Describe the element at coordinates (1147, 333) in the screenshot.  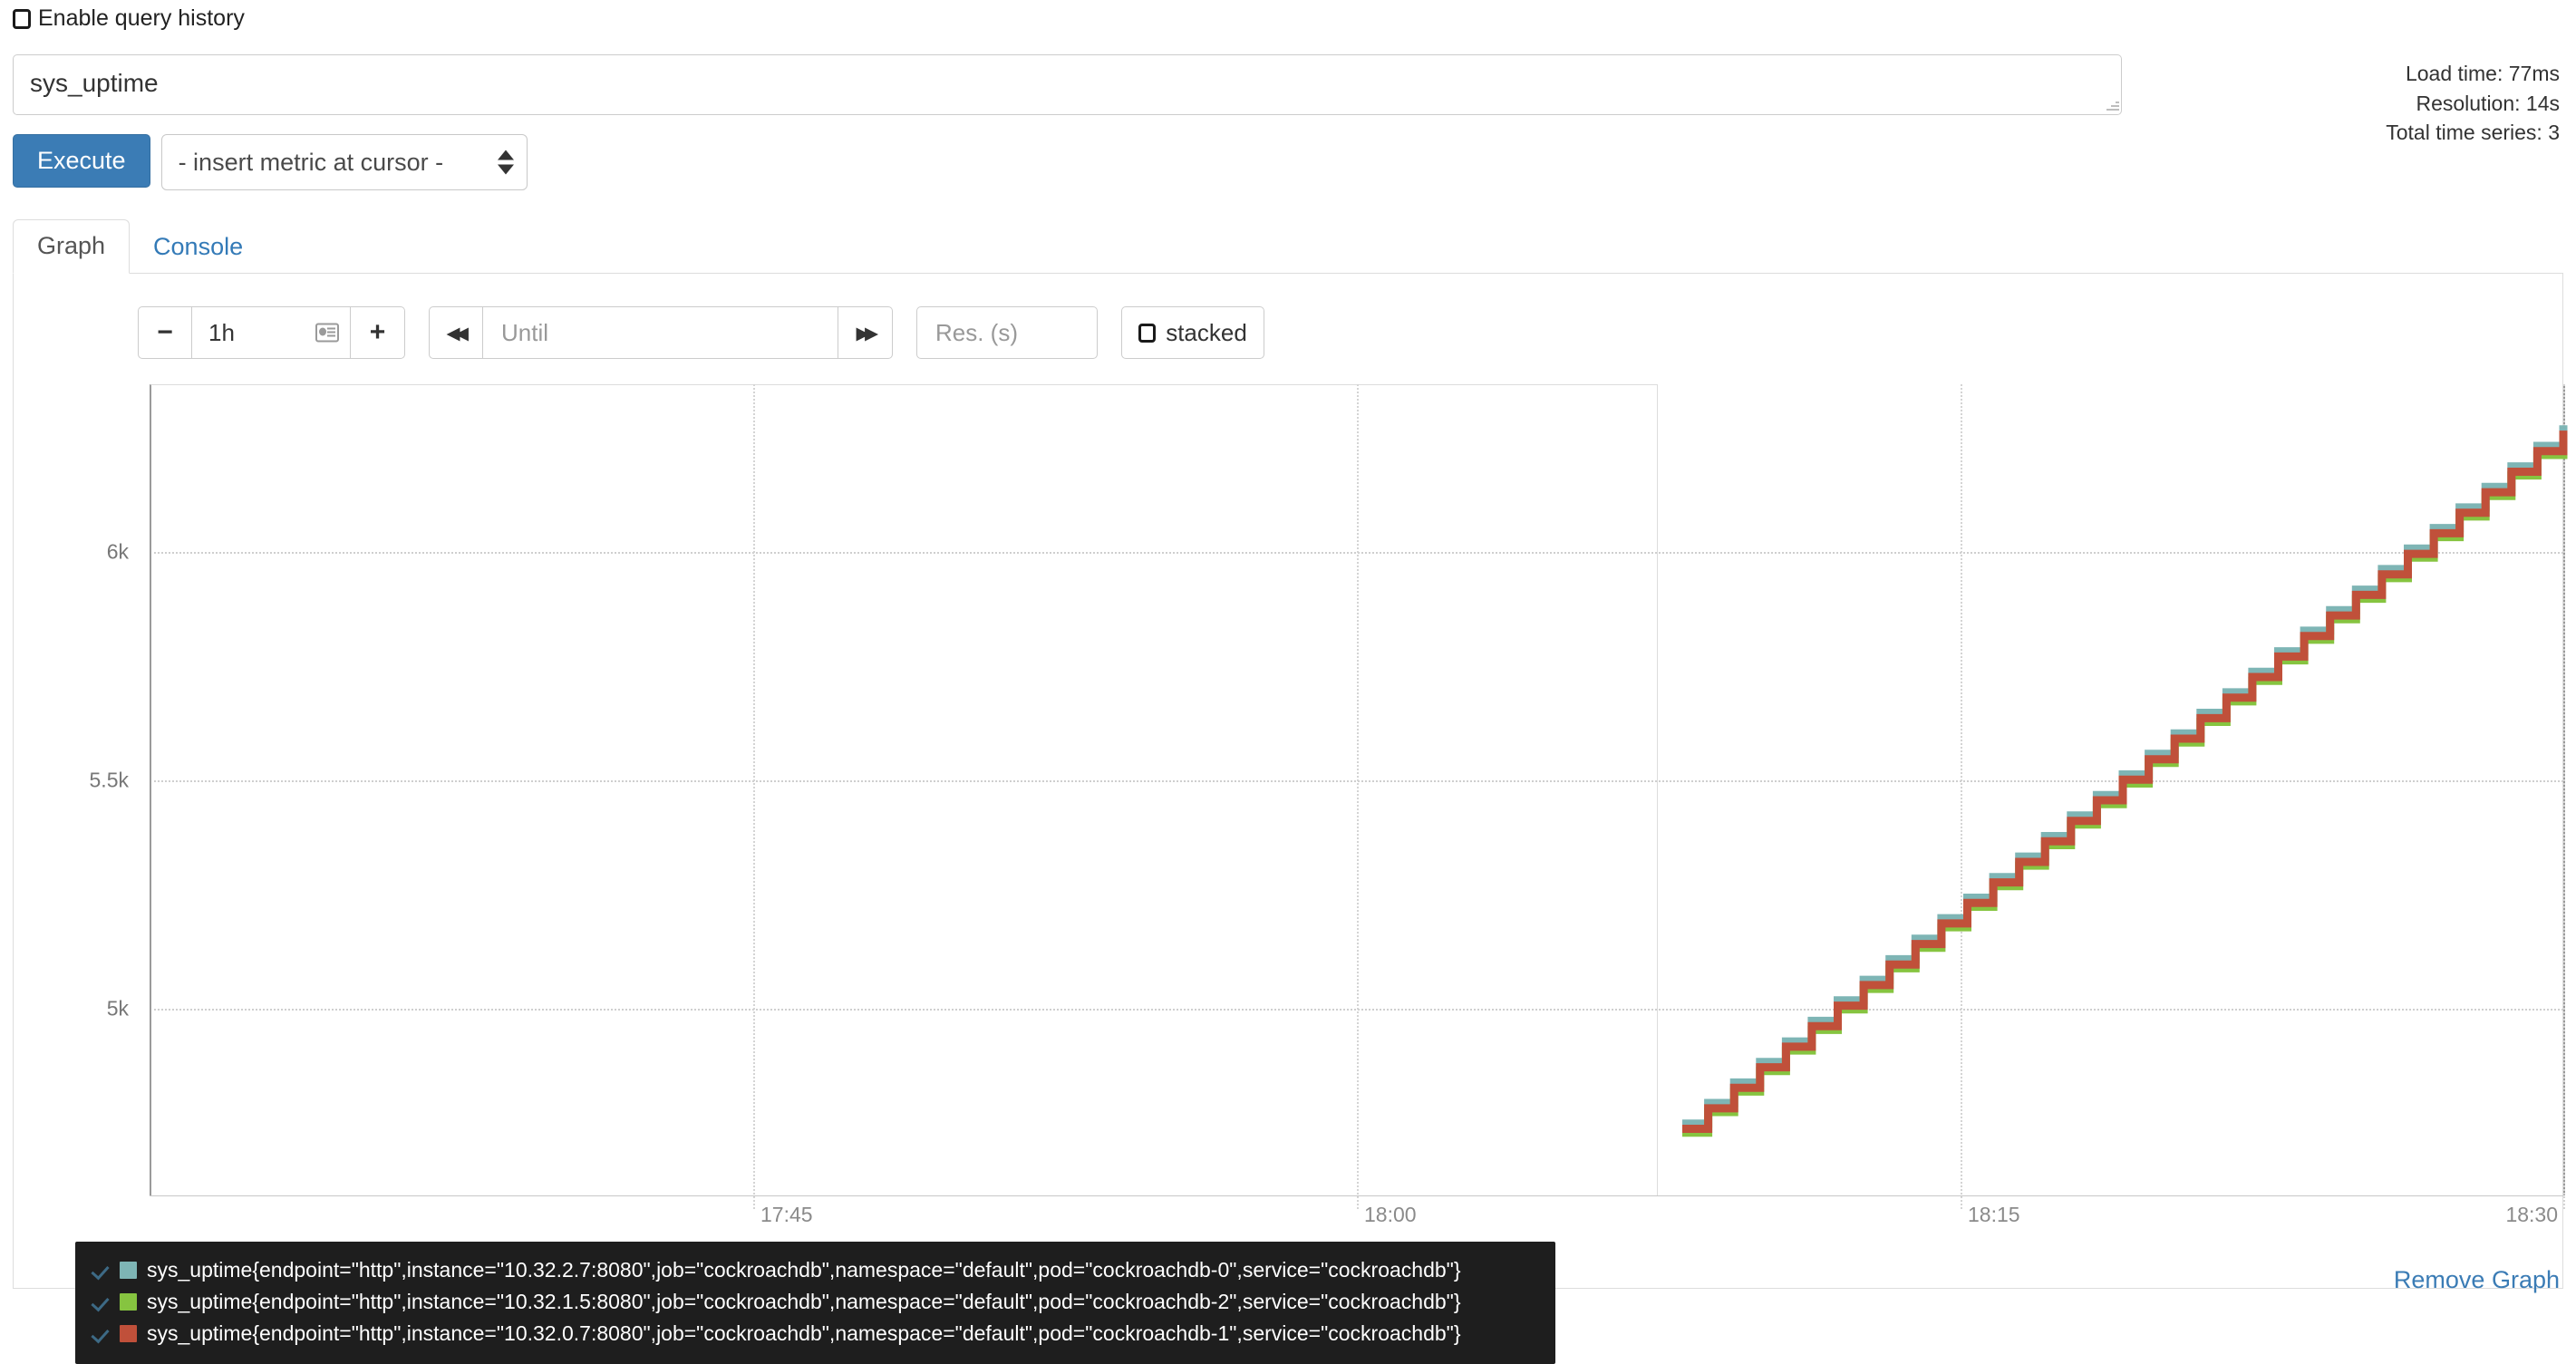
I see `stacked-checkbox-icon` at that location.